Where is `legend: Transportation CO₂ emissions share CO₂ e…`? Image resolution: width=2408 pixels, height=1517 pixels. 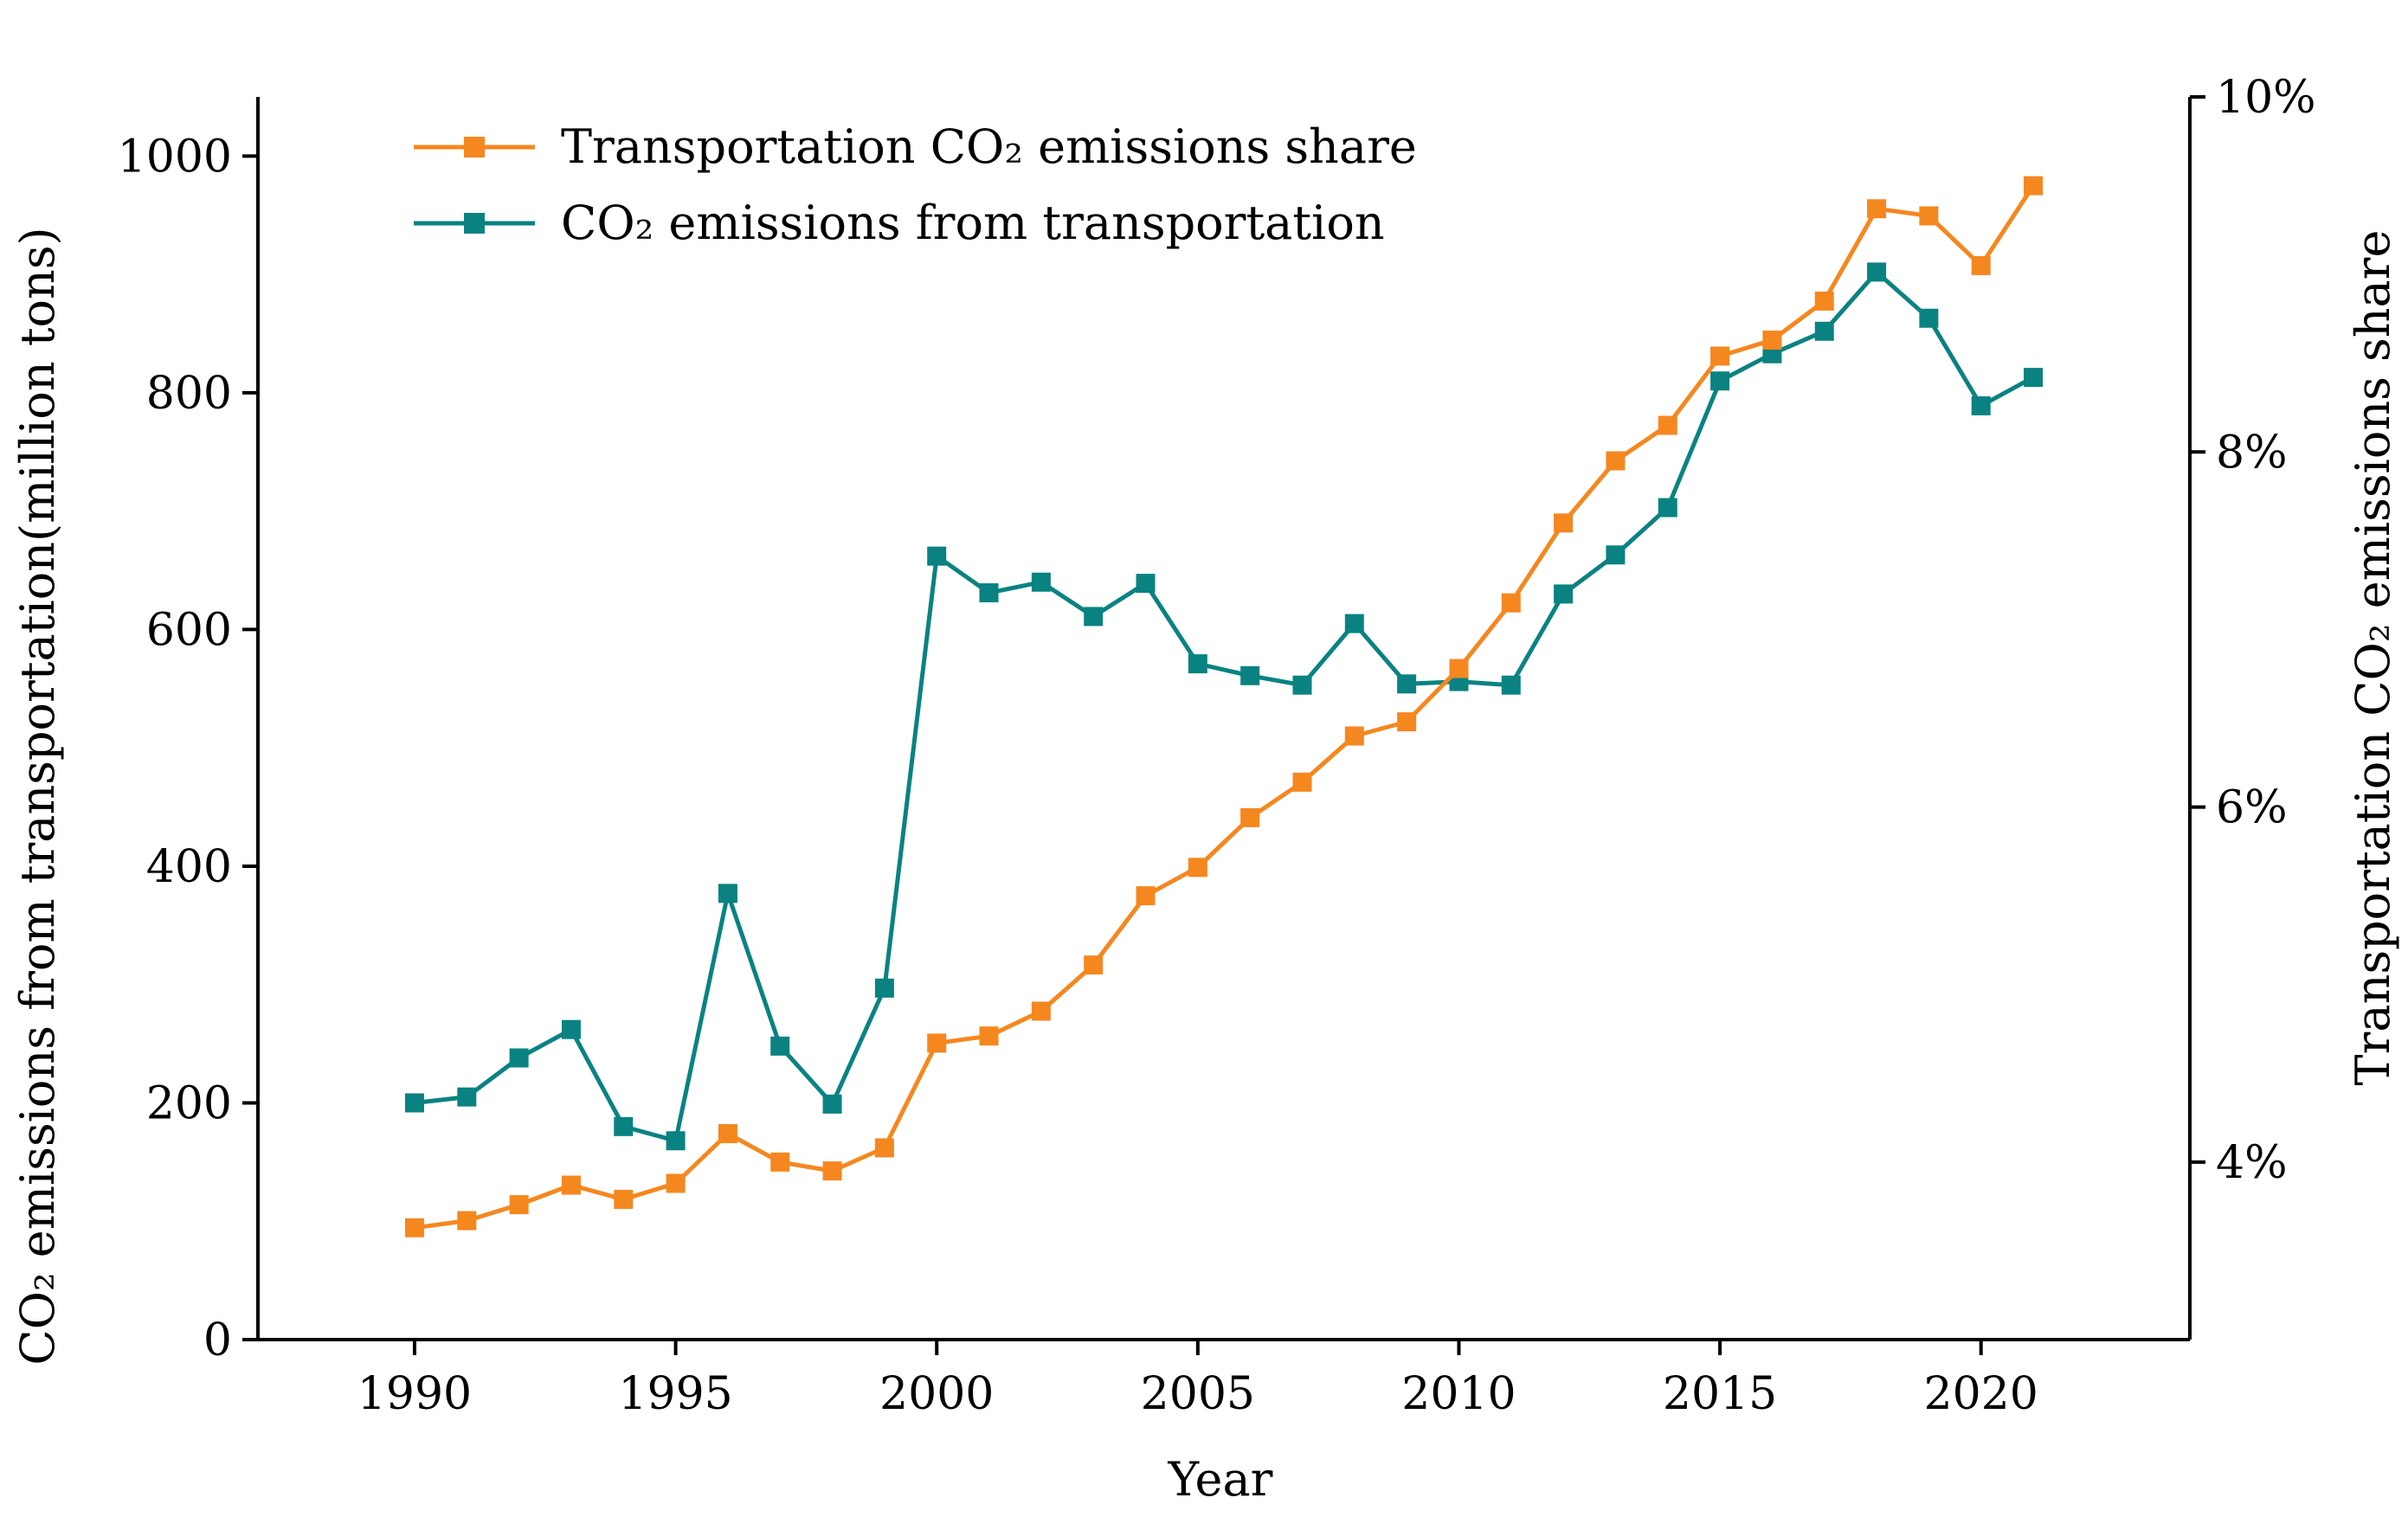 legend: Transportation CO₂ emissions share CO₂ e… is located at coordinates (915, 184).